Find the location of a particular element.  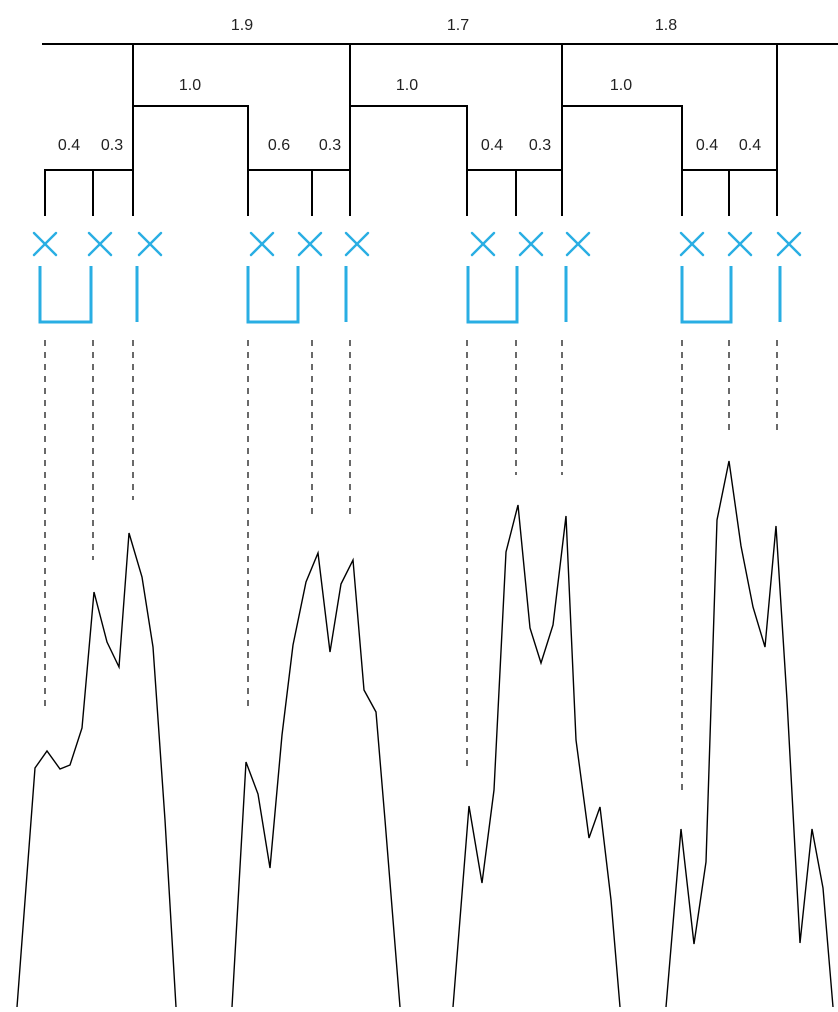

group-1-left-label: 0.4 is located at coordinates (69, 145).